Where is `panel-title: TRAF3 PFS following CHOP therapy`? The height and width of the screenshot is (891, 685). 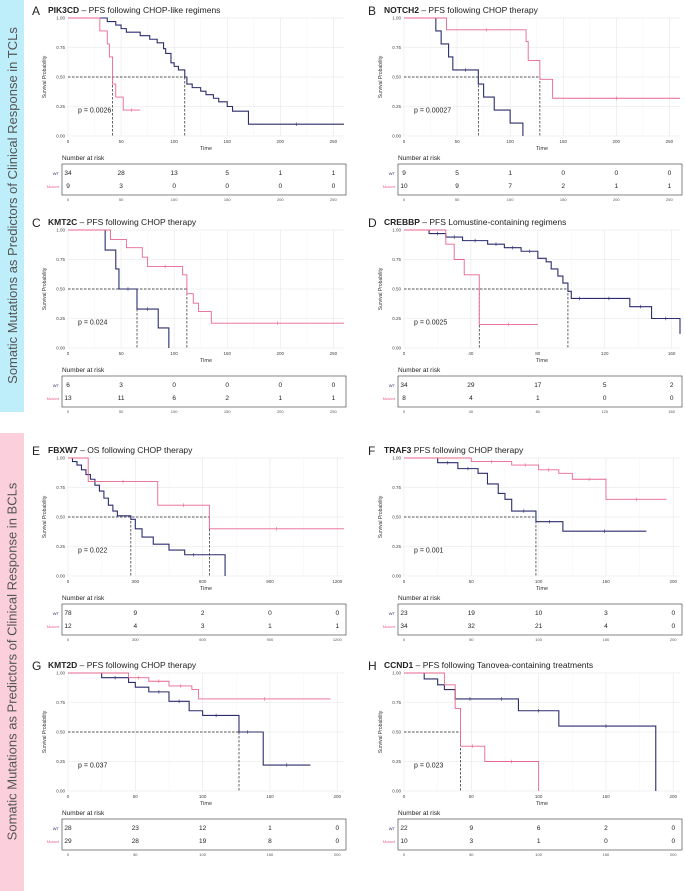
panel-title: TRAF3 PFS following CHOP therapy is located at coordinates (453, 450).